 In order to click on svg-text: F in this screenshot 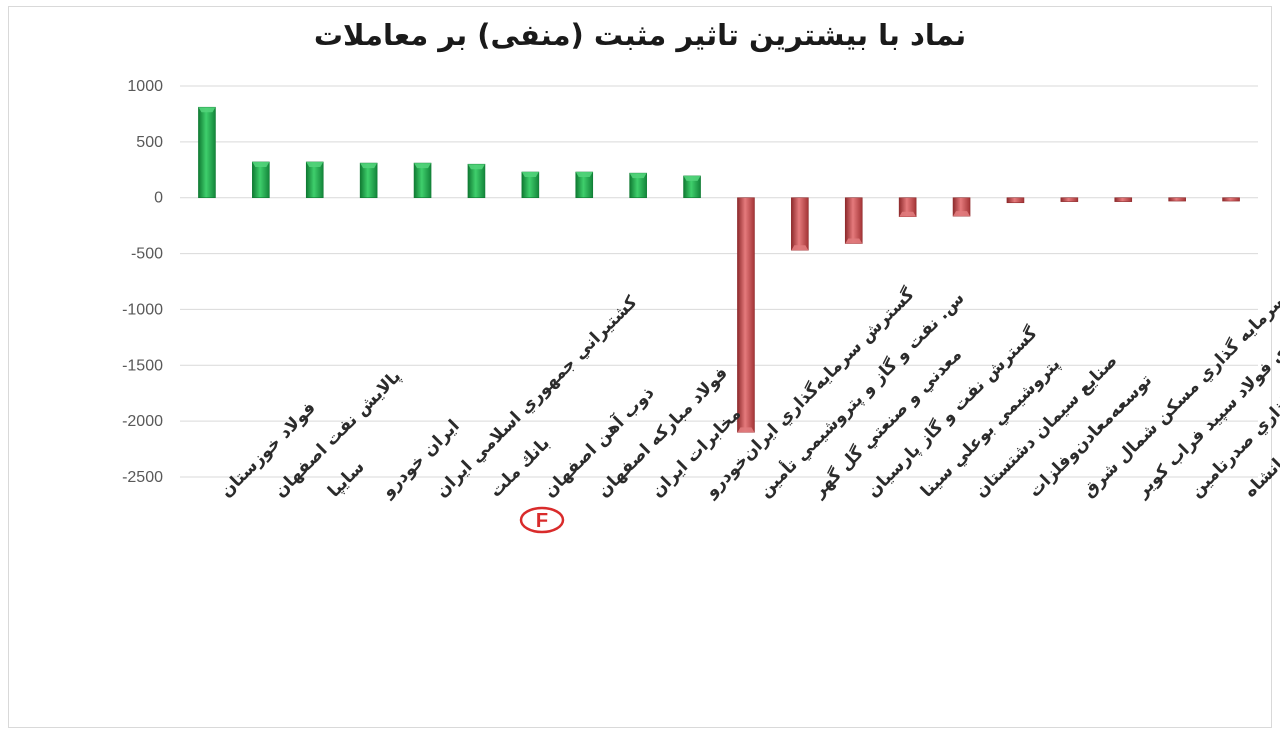, I will do `click(542, 521)`.